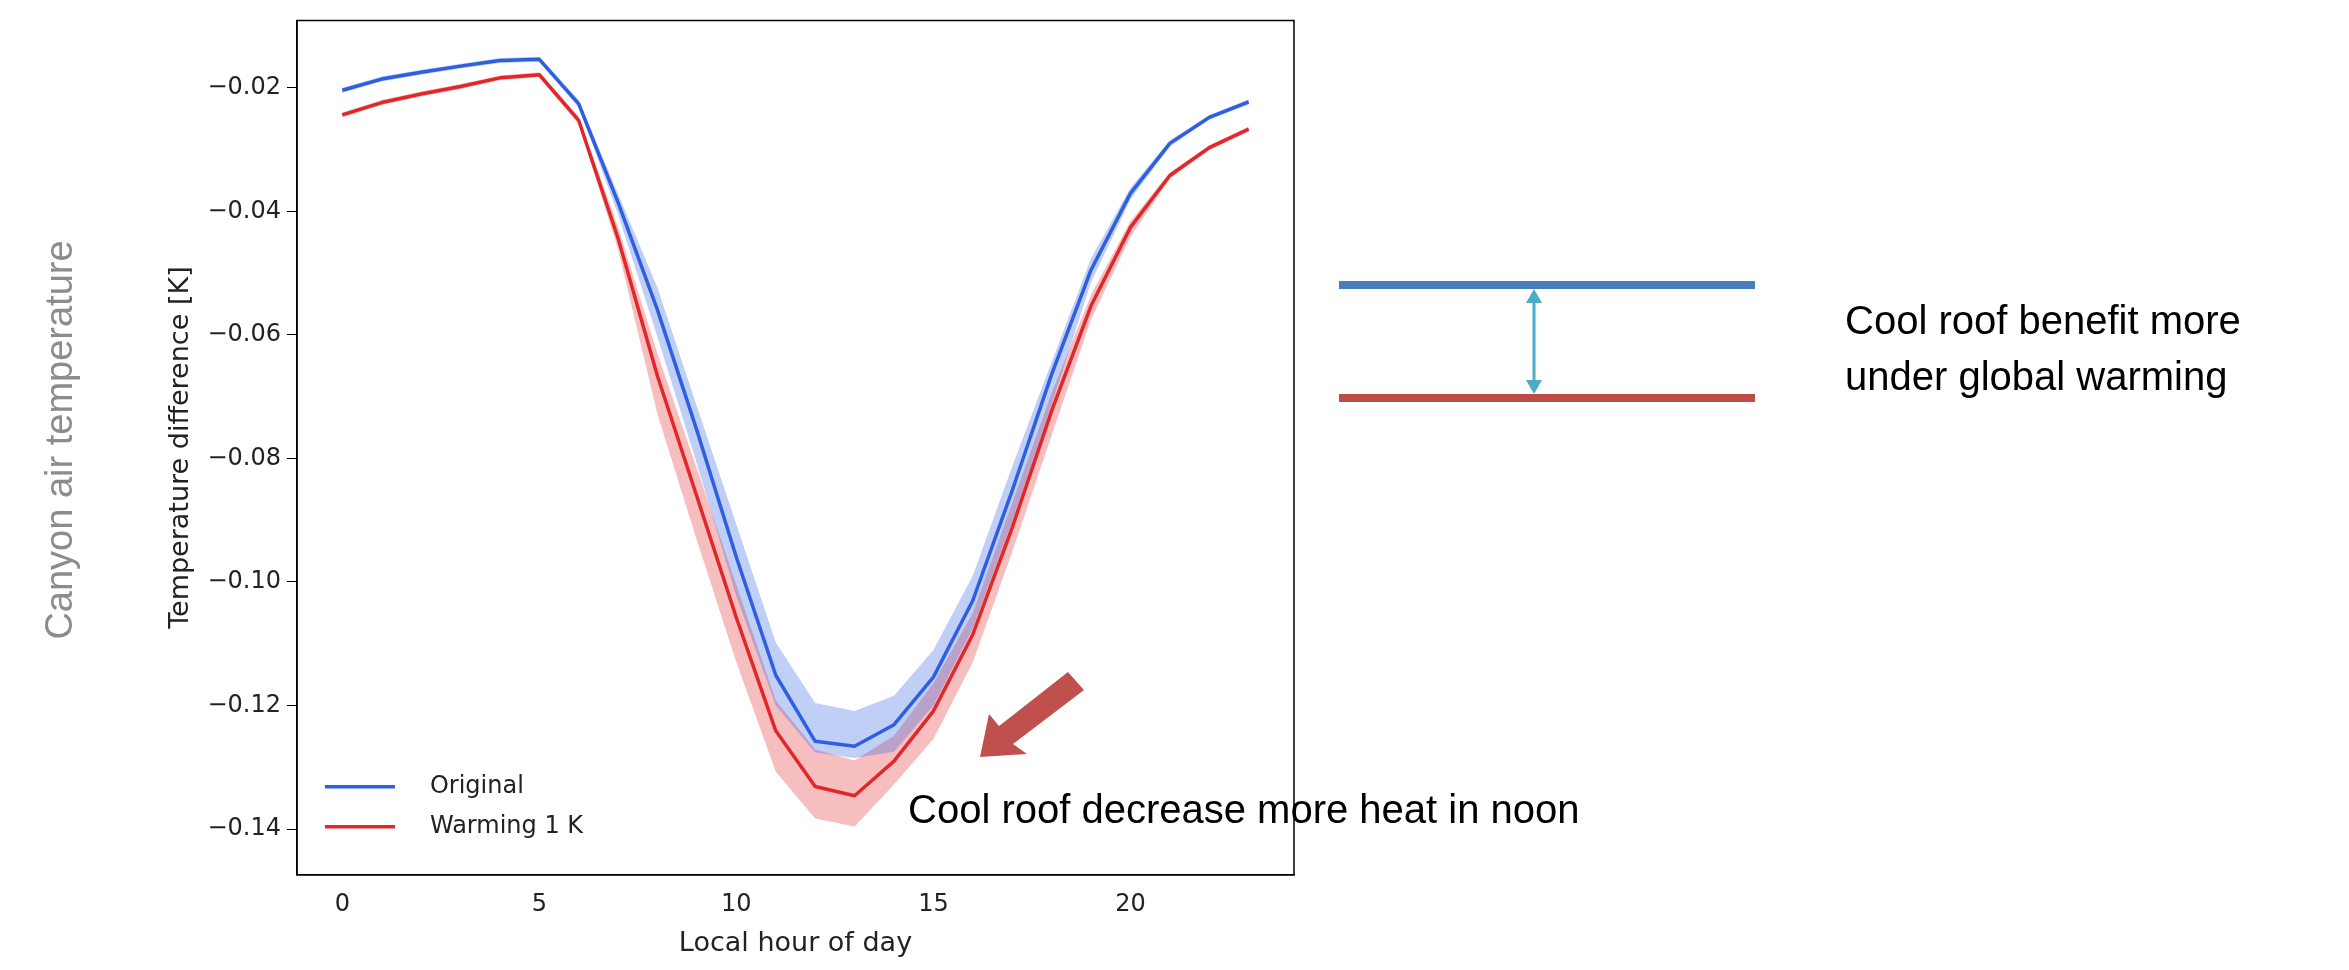 Image resolution: width=2349 pixels, height=970 pixels. I want to click on y-tick-label: −0.04, so click(244, 209).